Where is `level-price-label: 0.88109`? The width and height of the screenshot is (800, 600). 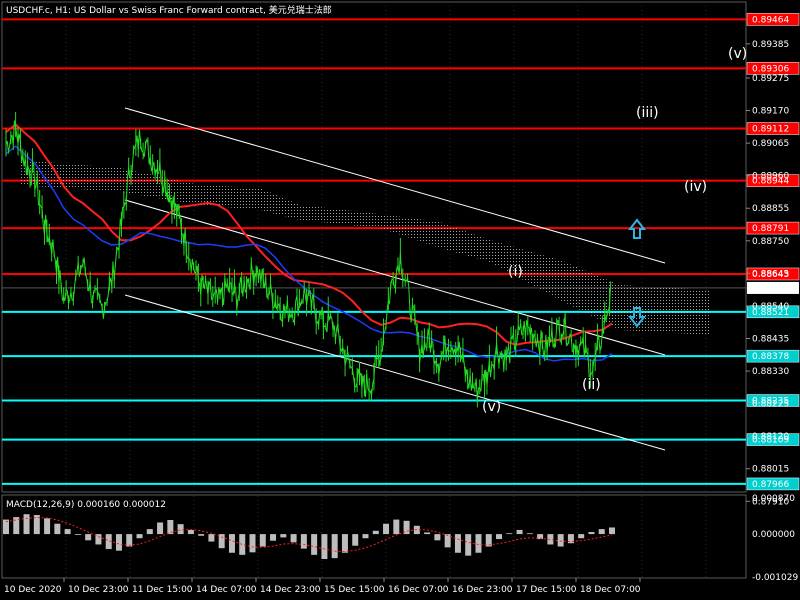
level-price-label: 0.88109 is located at coordinates (770, 441).